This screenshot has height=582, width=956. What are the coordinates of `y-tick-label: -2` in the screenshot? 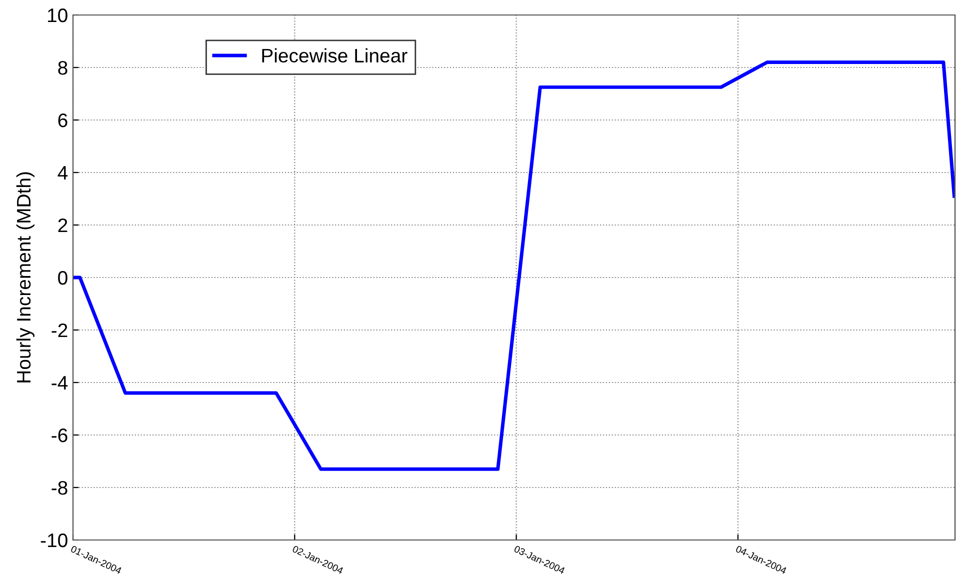 It's located at (60, 330).